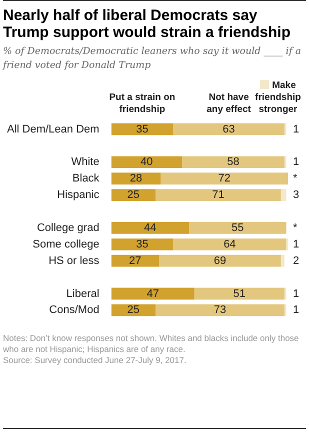 Image resolution: width=309 pixels, height=433 pixels. I want to click on data-label: 58, so click(233, 162).